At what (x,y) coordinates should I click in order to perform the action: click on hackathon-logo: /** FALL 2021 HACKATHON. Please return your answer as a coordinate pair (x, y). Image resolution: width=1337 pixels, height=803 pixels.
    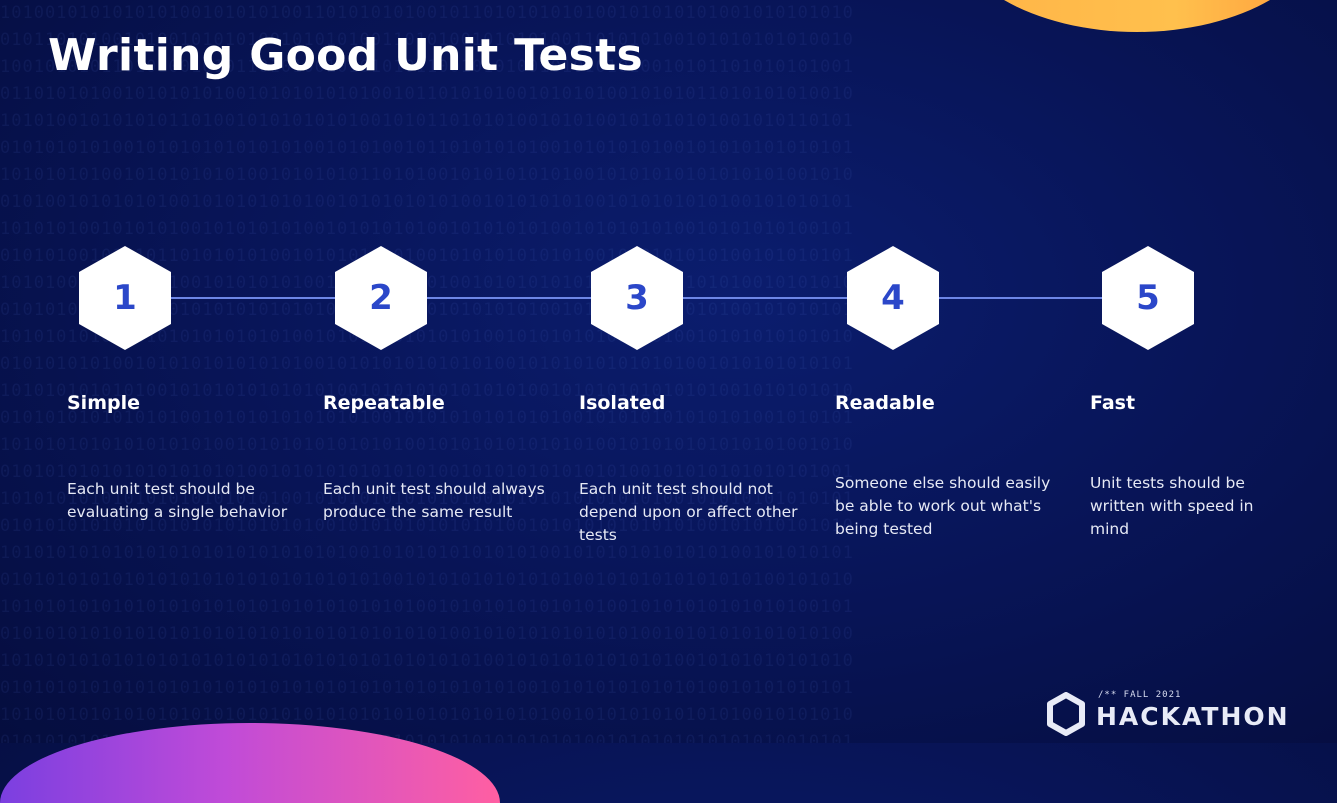
    Looking at the image, I should click on (1168, 713).